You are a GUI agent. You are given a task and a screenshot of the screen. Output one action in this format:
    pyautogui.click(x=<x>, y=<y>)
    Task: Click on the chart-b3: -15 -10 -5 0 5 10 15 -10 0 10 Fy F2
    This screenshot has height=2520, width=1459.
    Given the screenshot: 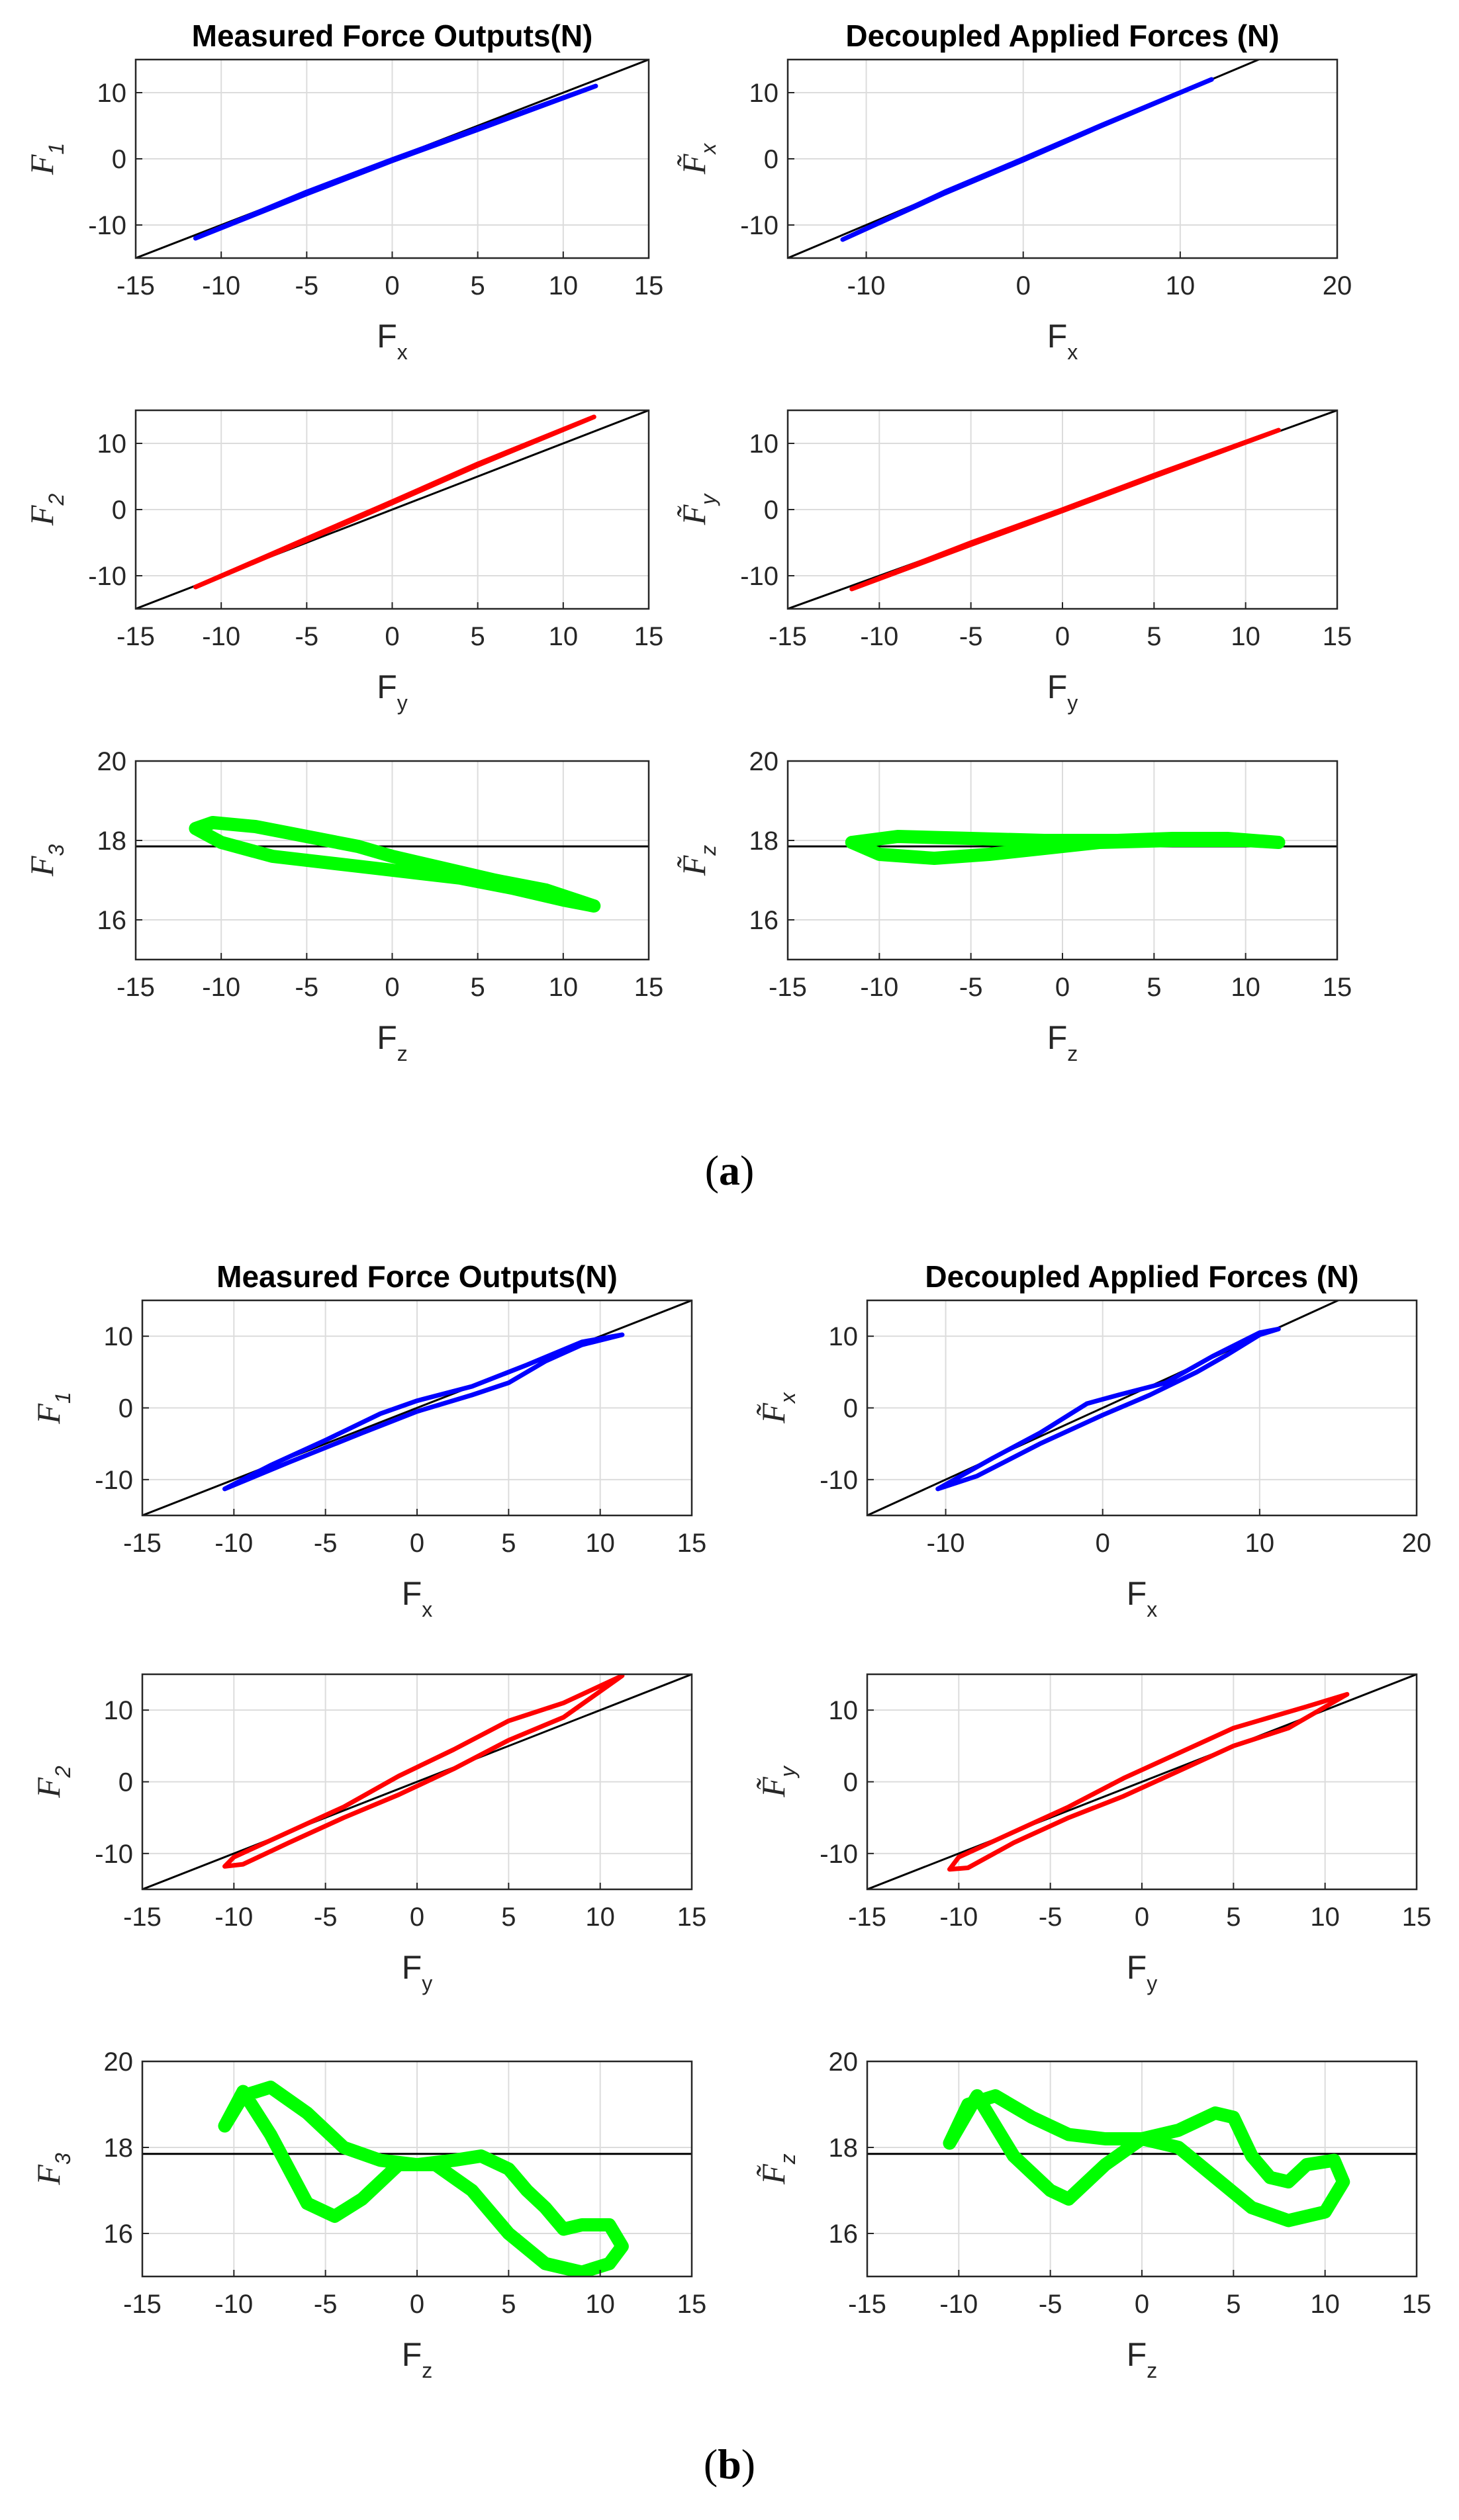 What is the action you would take?
    pyautogui.click(x=369, y=1834)
    